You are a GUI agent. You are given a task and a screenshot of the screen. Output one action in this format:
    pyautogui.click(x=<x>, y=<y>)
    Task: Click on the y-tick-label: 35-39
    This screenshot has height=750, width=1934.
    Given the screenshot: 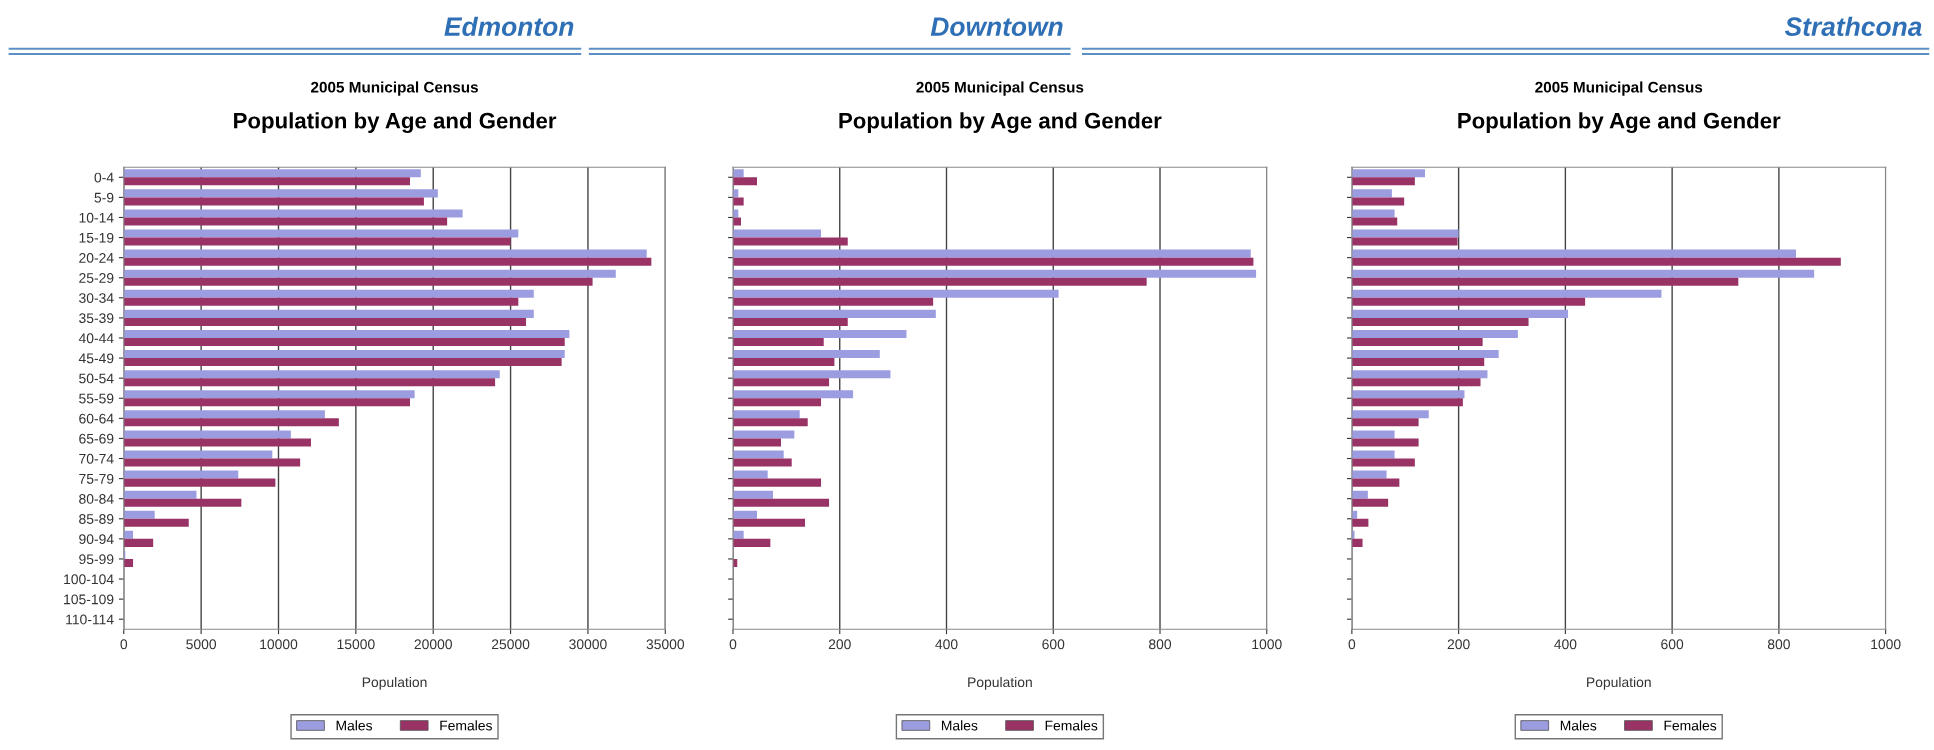 What is the action you would take?
    pyautogui.click(x=96, y=318)
    